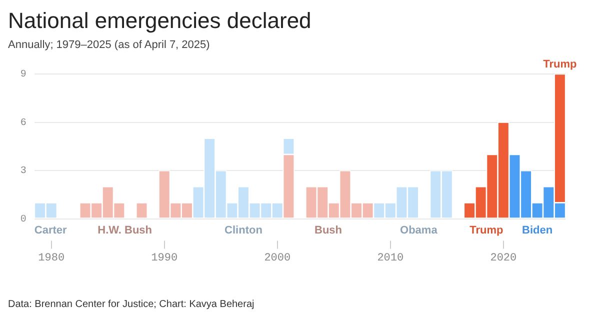 Image resolution: width=600 pixels, height=328 pixels. I want to click on y-tick-label: 3, so click(23, 172).